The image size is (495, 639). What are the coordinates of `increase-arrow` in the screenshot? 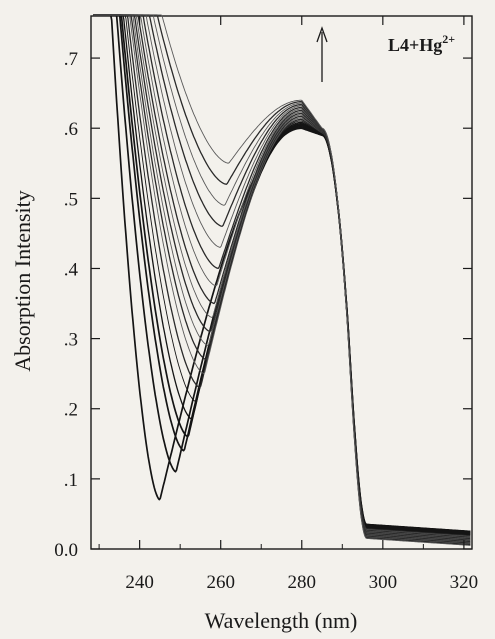 It's located at (322, 54).